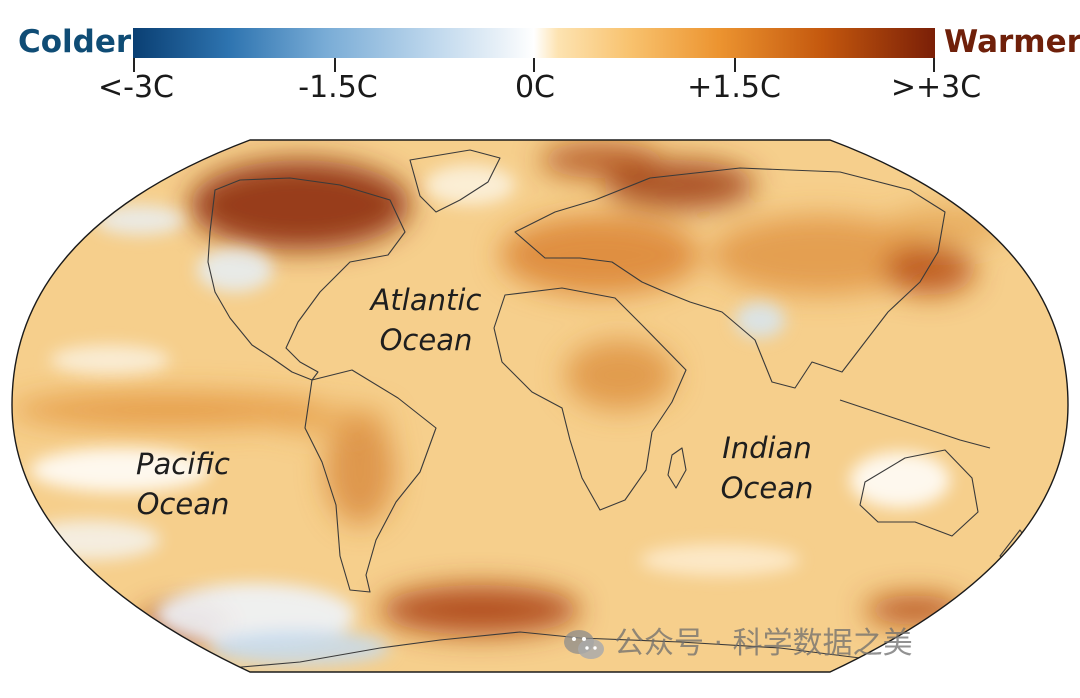 This screenshot has height=698, width=1080. I want to click on madagascar-outline, so click(677, 468).